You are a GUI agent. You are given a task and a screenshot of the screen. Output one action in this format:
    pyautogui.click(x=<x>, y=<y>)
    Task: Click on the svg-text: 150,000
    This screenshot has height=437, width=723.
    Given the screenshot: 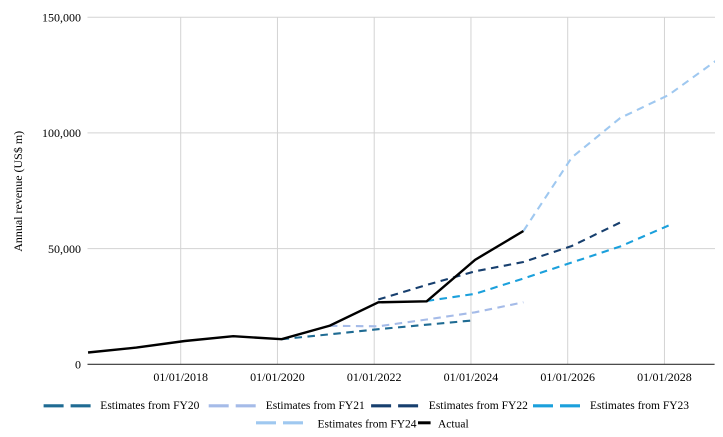 What is the action you would take?
    pyautogui.click(x=61, y=17)
    